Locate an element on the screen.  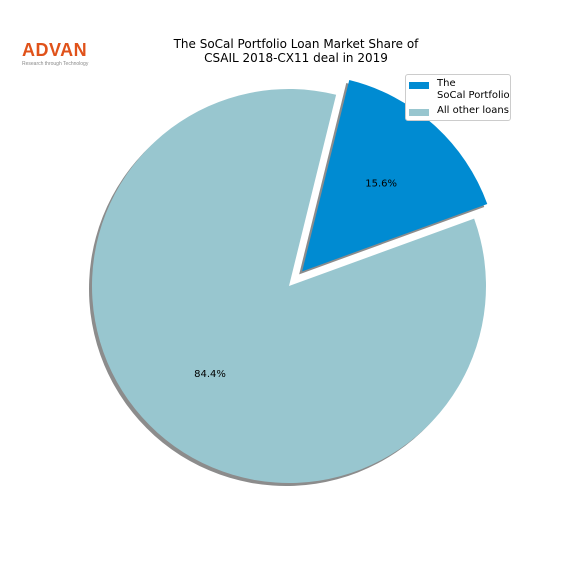
advan-logo: ADVAN Research through Technology is located at coordinates (57, 53).